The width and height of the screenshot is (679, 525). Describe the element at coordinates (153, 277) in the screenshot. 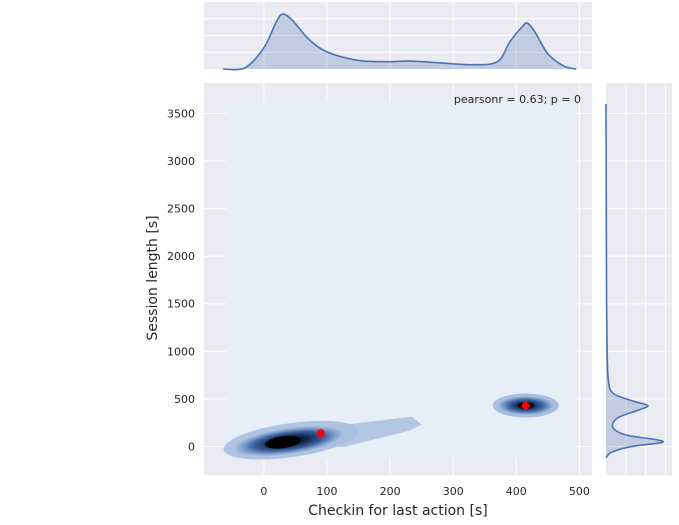

I see `y-axis-label: Session length [s]` at that location.